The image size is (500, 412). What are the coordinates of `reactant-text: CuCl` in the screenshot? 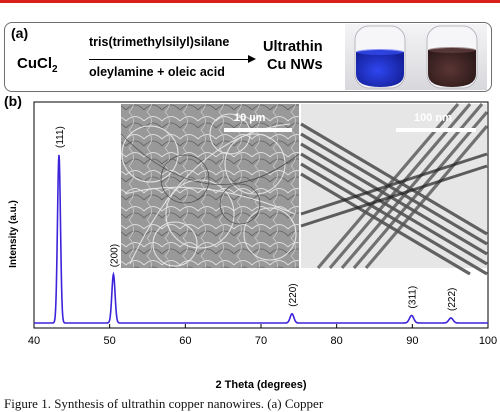 It's located at (34, 63).